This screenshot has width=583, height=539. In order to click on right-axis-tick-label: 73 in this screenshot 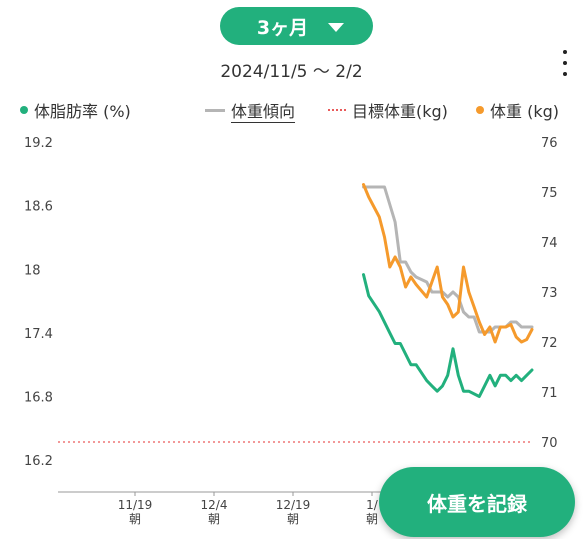, I will do `click(549, 293)`.